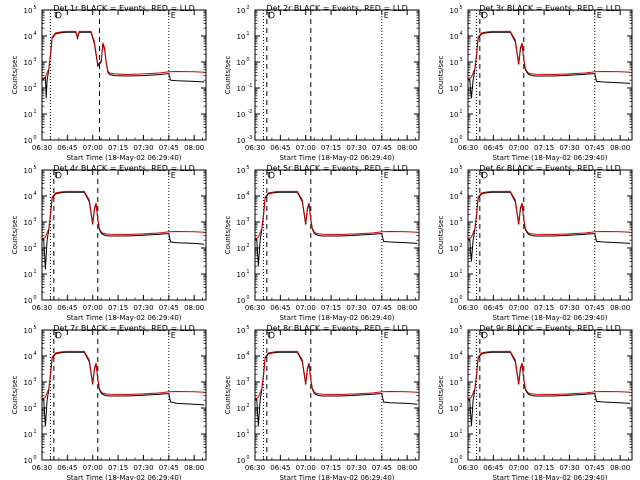 The image size is (640, 480). What do you see at coordinates (123, 375) in the screenshot?
I see `lld-series-line` at bounding box center [123, 375].